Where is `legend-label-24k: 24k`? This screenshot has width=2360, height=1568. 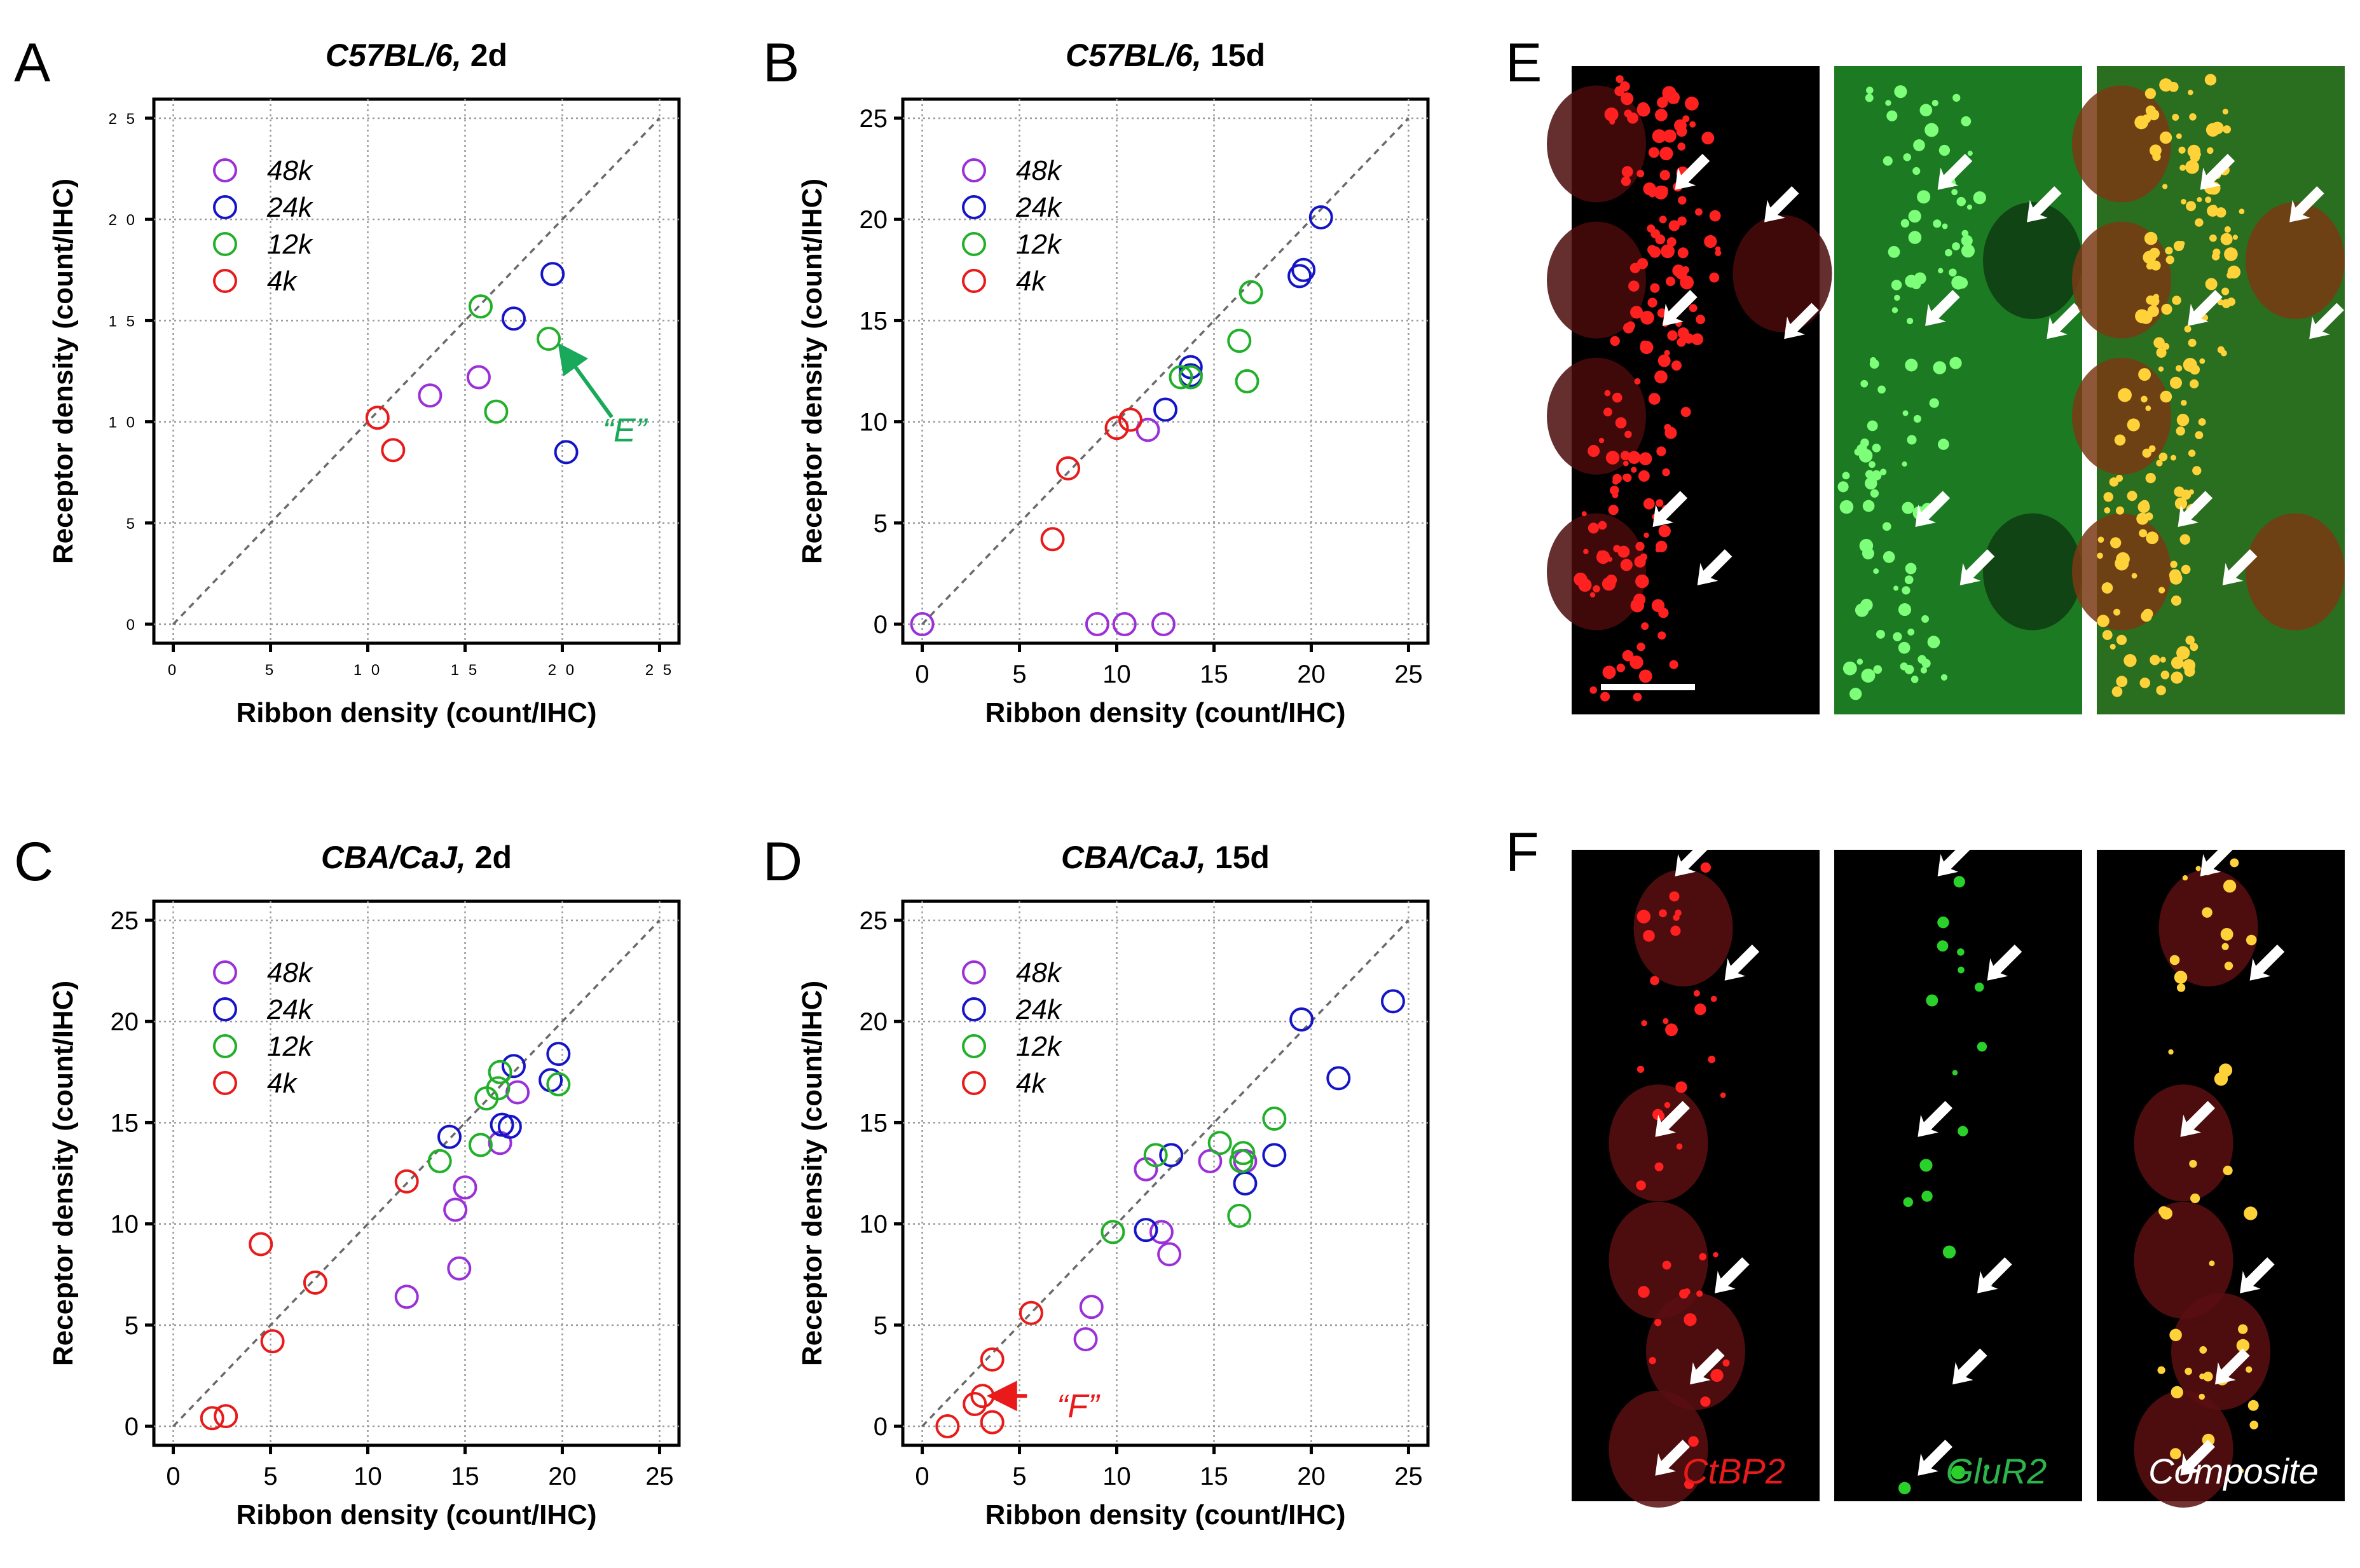
legend-label-24k: 24k is located at coordinates (1038, 207).